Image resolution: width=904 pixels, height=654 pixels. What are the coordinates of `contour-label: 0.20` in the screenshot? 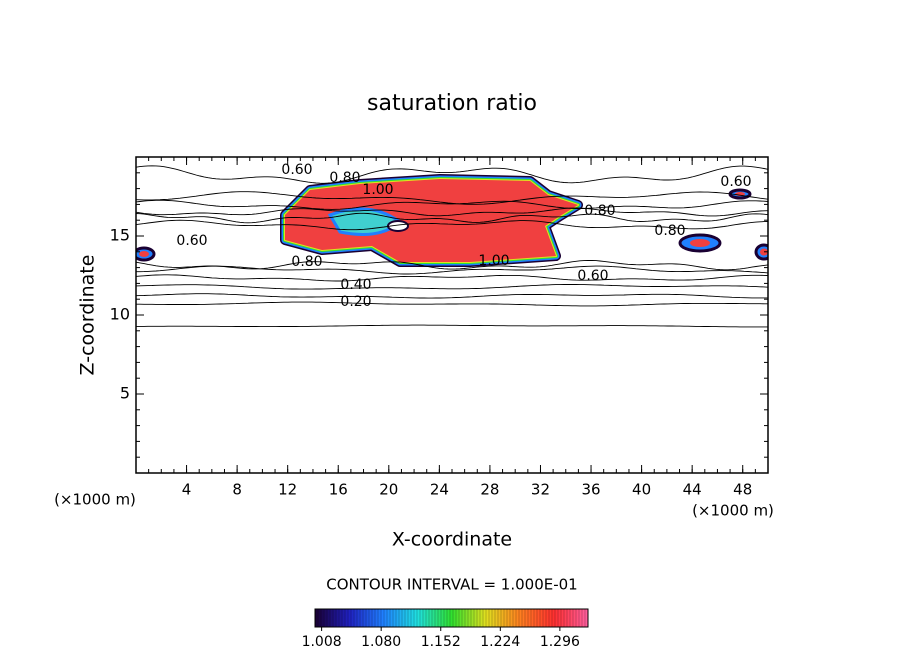 It's located at (355, 302).